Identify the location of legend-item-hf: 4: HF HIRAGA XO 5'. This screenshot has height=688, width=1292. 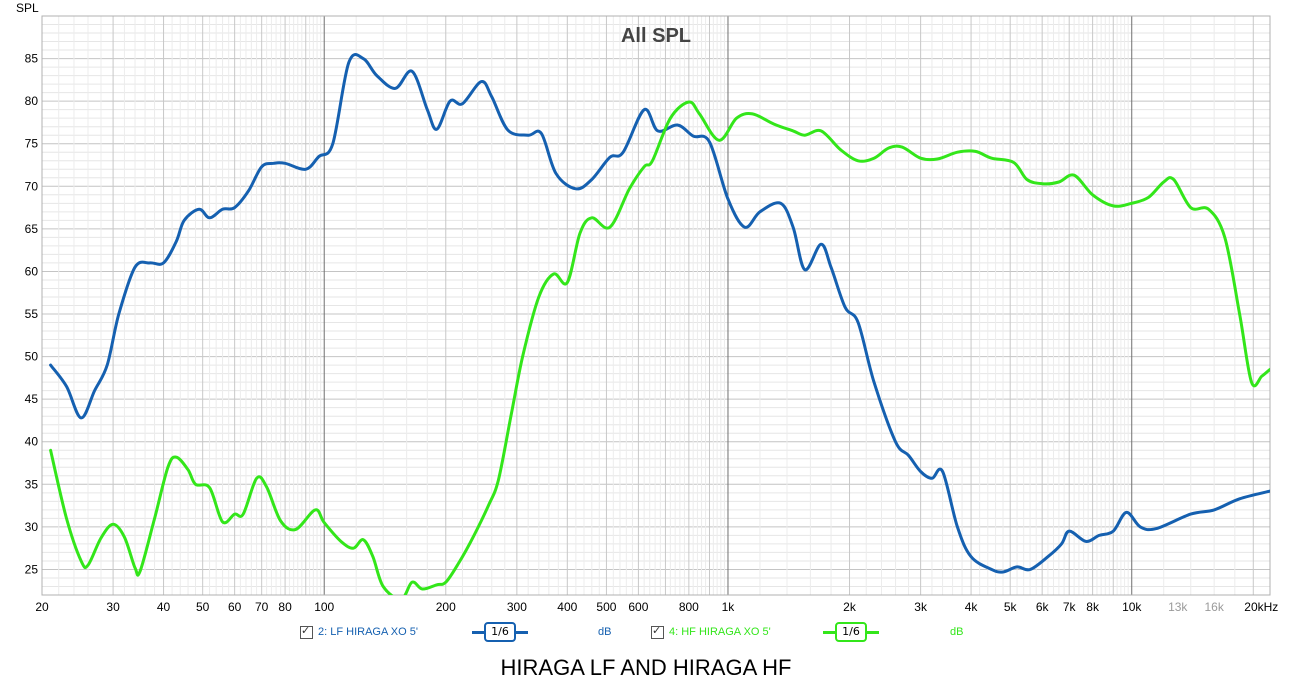
(711, 632).